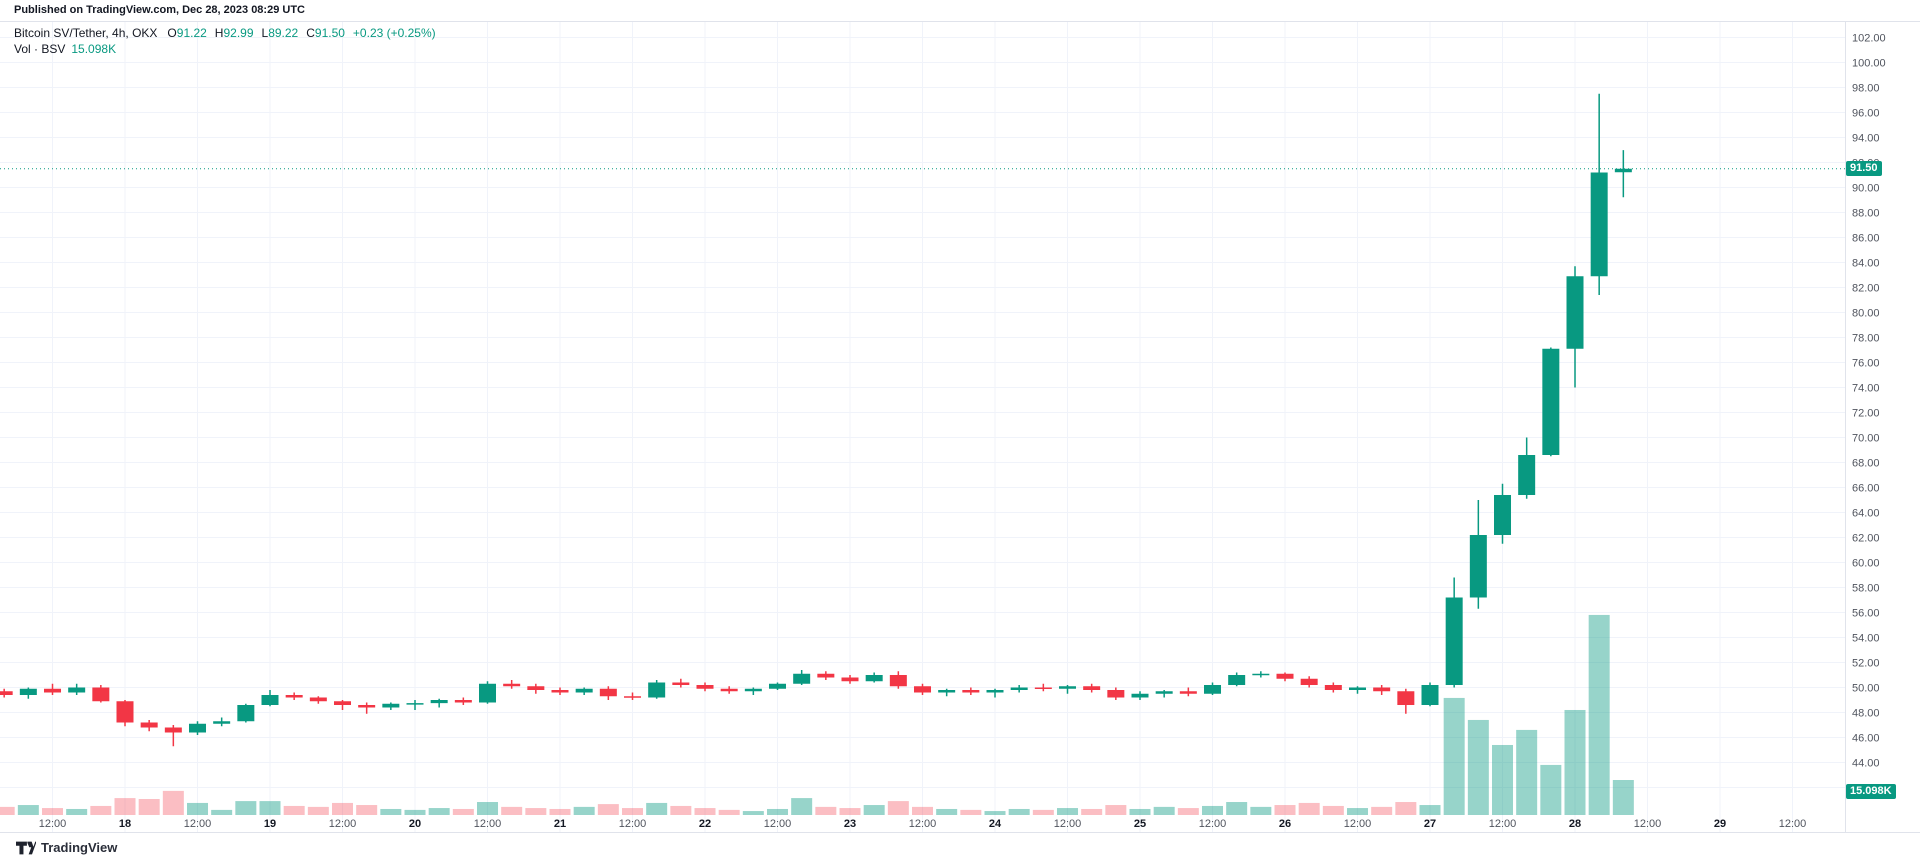 The image size is (1920, 862). What do you see at coordinates (1866, 564) in the screenshot?
I see `price-tick-label: 60.00` at bounding box center [1866, 564].